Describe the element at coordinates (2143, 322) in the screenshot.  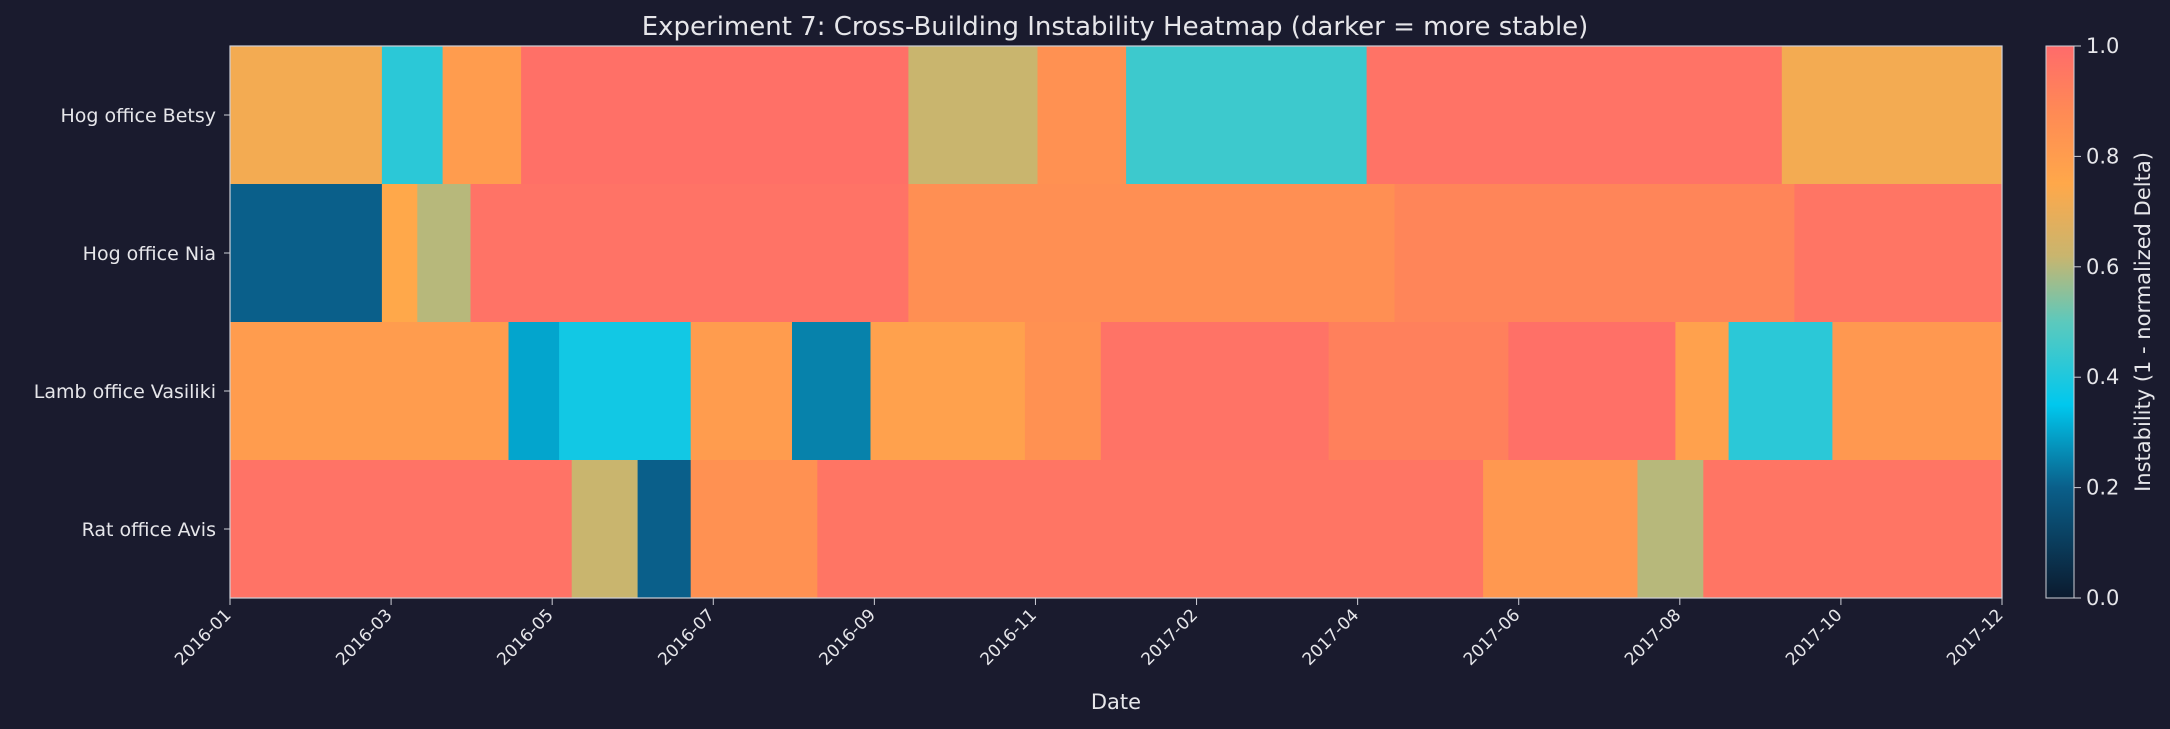
I see `colorbar-label: Instability (1 - normalized Delta)` at that location.